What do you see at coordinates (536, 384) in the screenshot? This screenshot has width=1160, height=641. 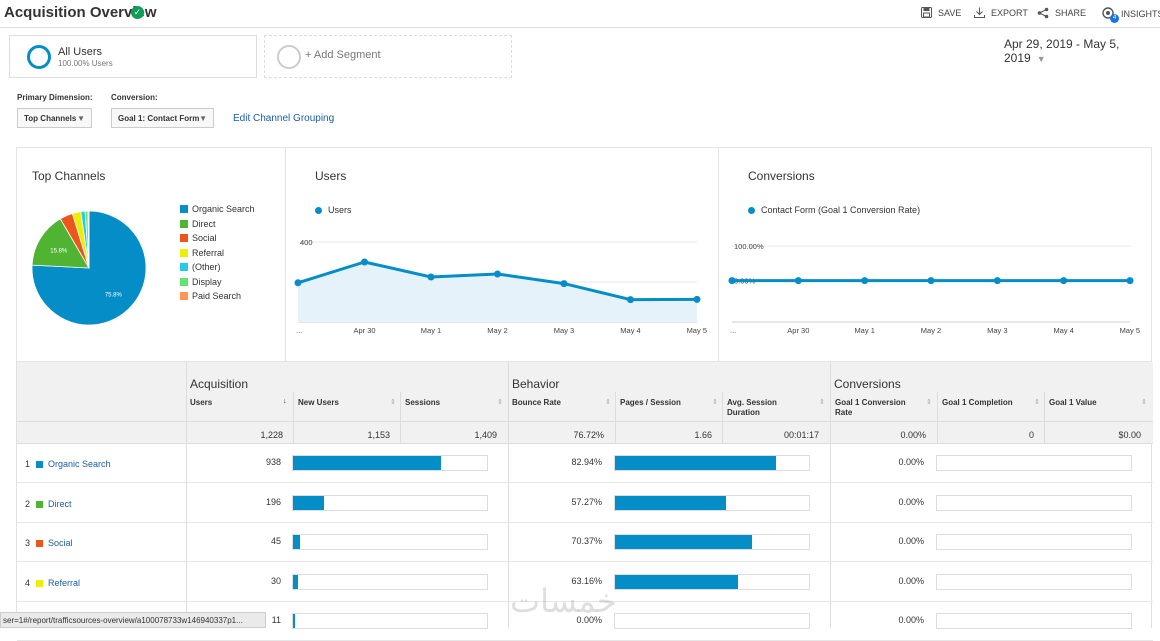 I see `group-behavior: Behavior` at bounding box center [536, 384].